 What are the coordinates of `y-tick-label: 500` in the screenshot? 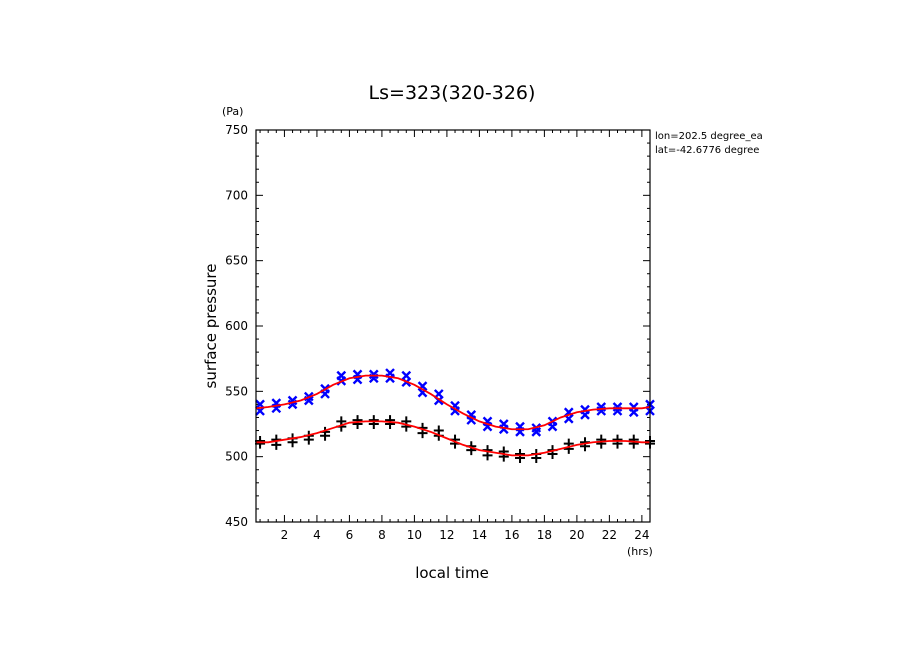 It's located at (236, 457).